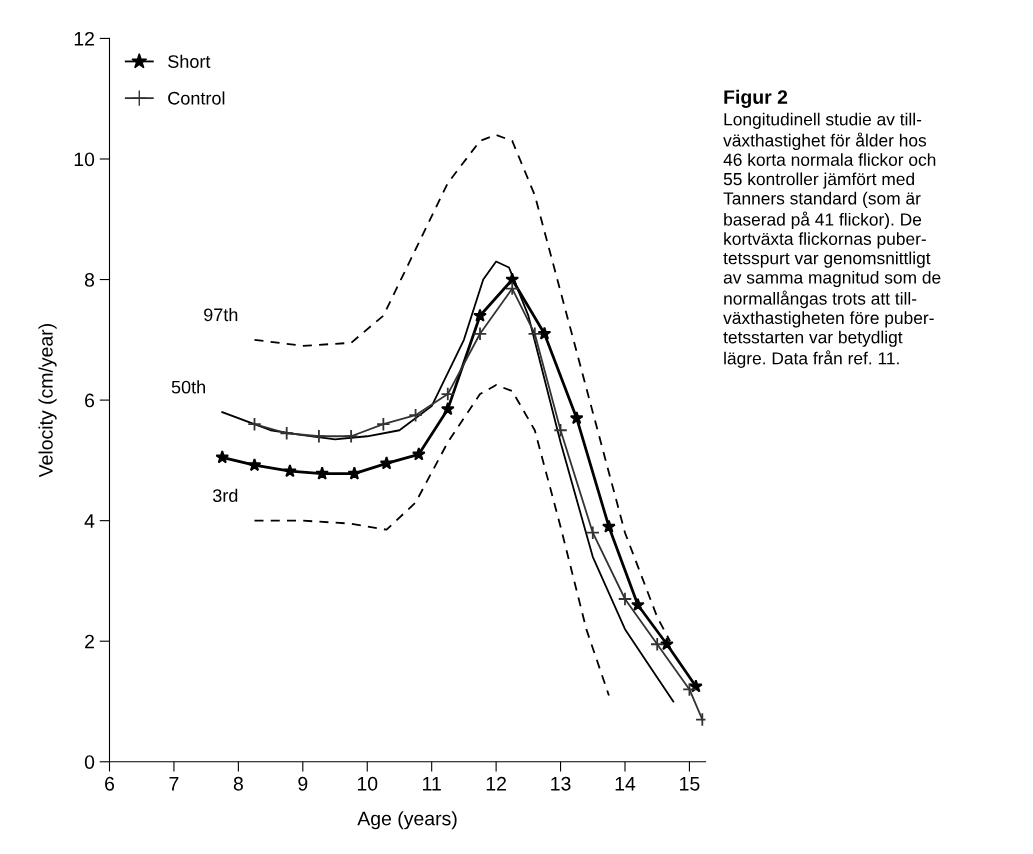 The image size is (1033, 854). Describe the element at coordinates (496, 783) in the screenshot. I see `x-tick-label: 12` at that location.